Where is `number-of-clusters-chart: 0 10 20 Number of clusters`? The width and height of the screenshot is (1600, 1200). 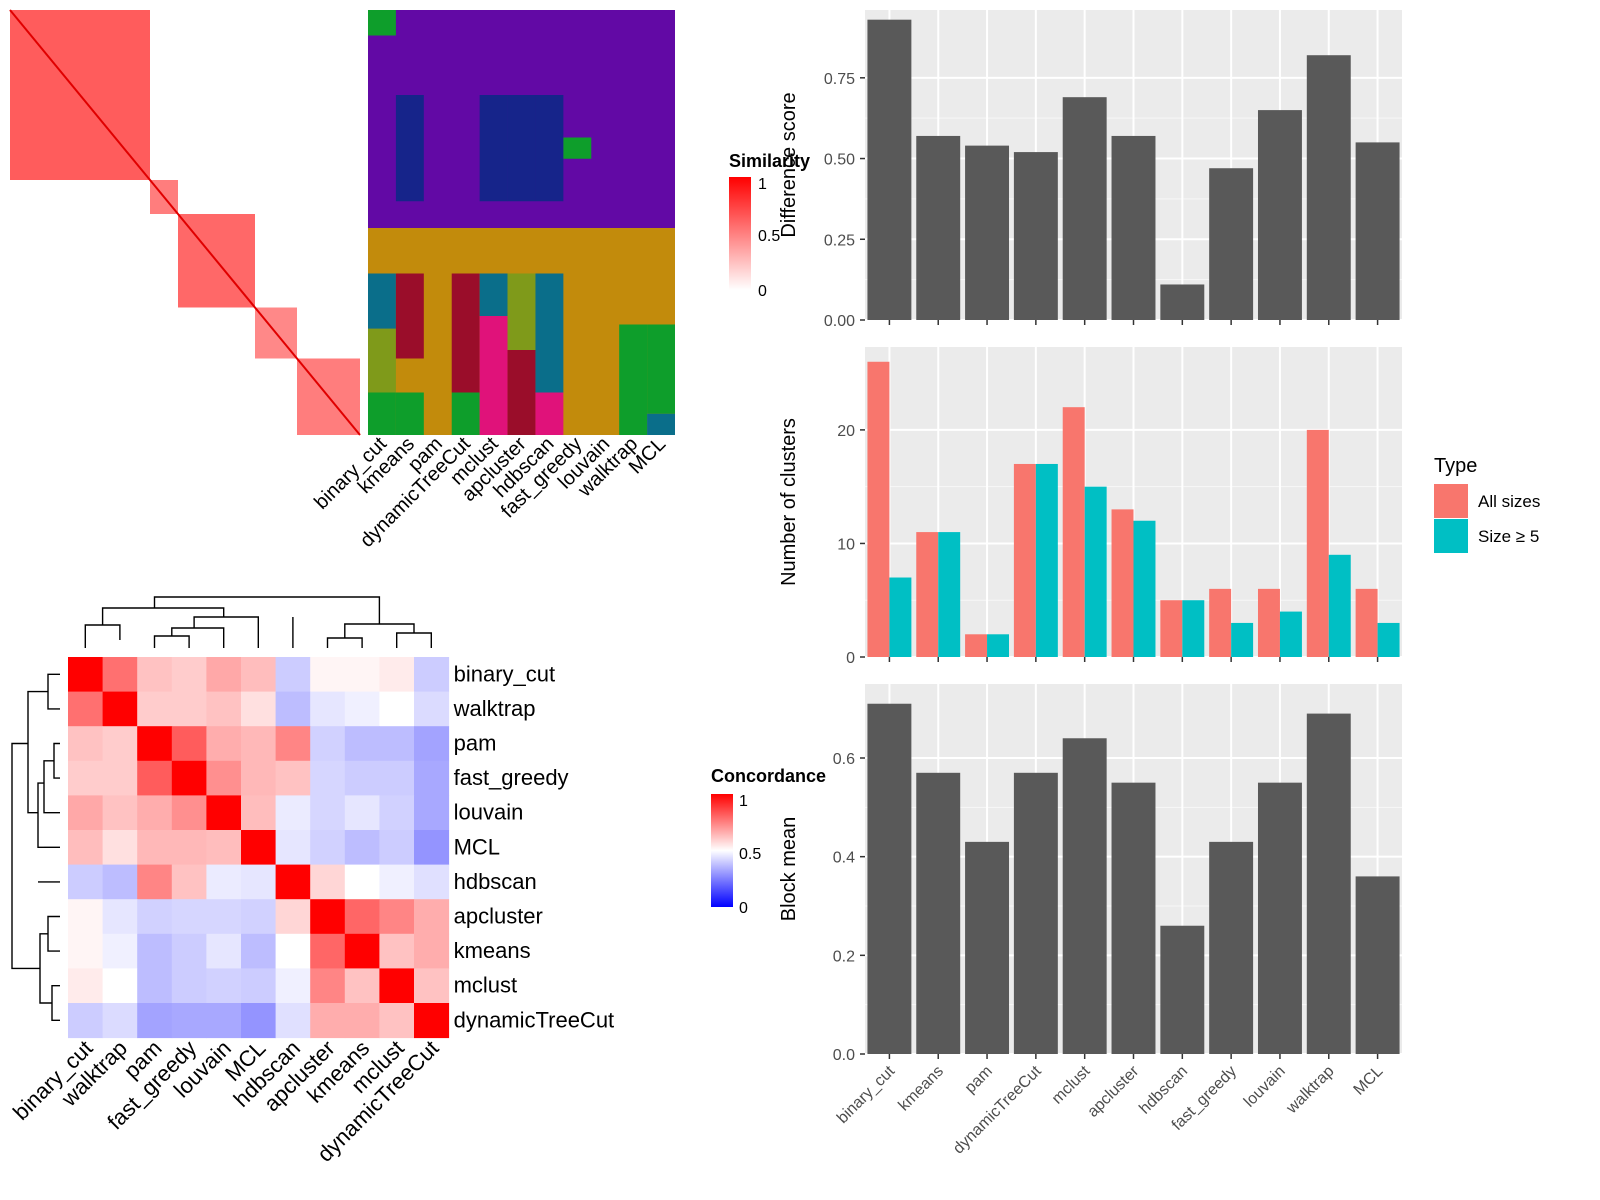
number-of-clusters-chart: 0 10 20 Number of clusters is located at coordinates (1090, 507).